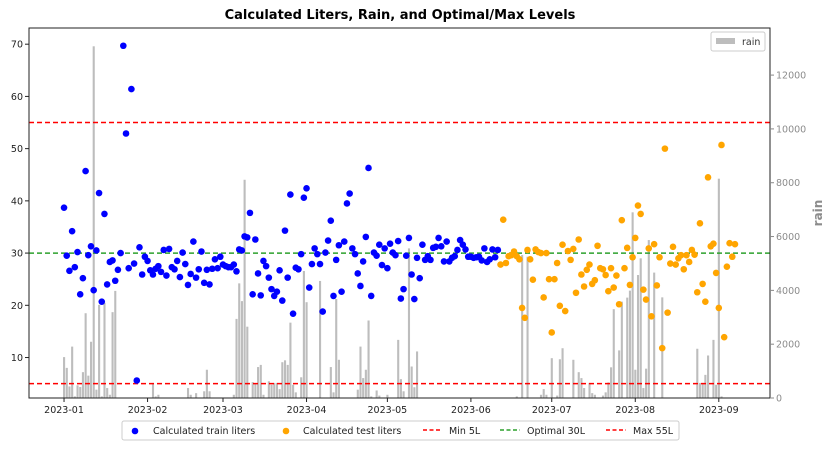 This screenshot has width=829, height=450. Describe the element at coordinates (465, 431) in the screenshot. I see `legend-min-label: Min 5L` at that location.